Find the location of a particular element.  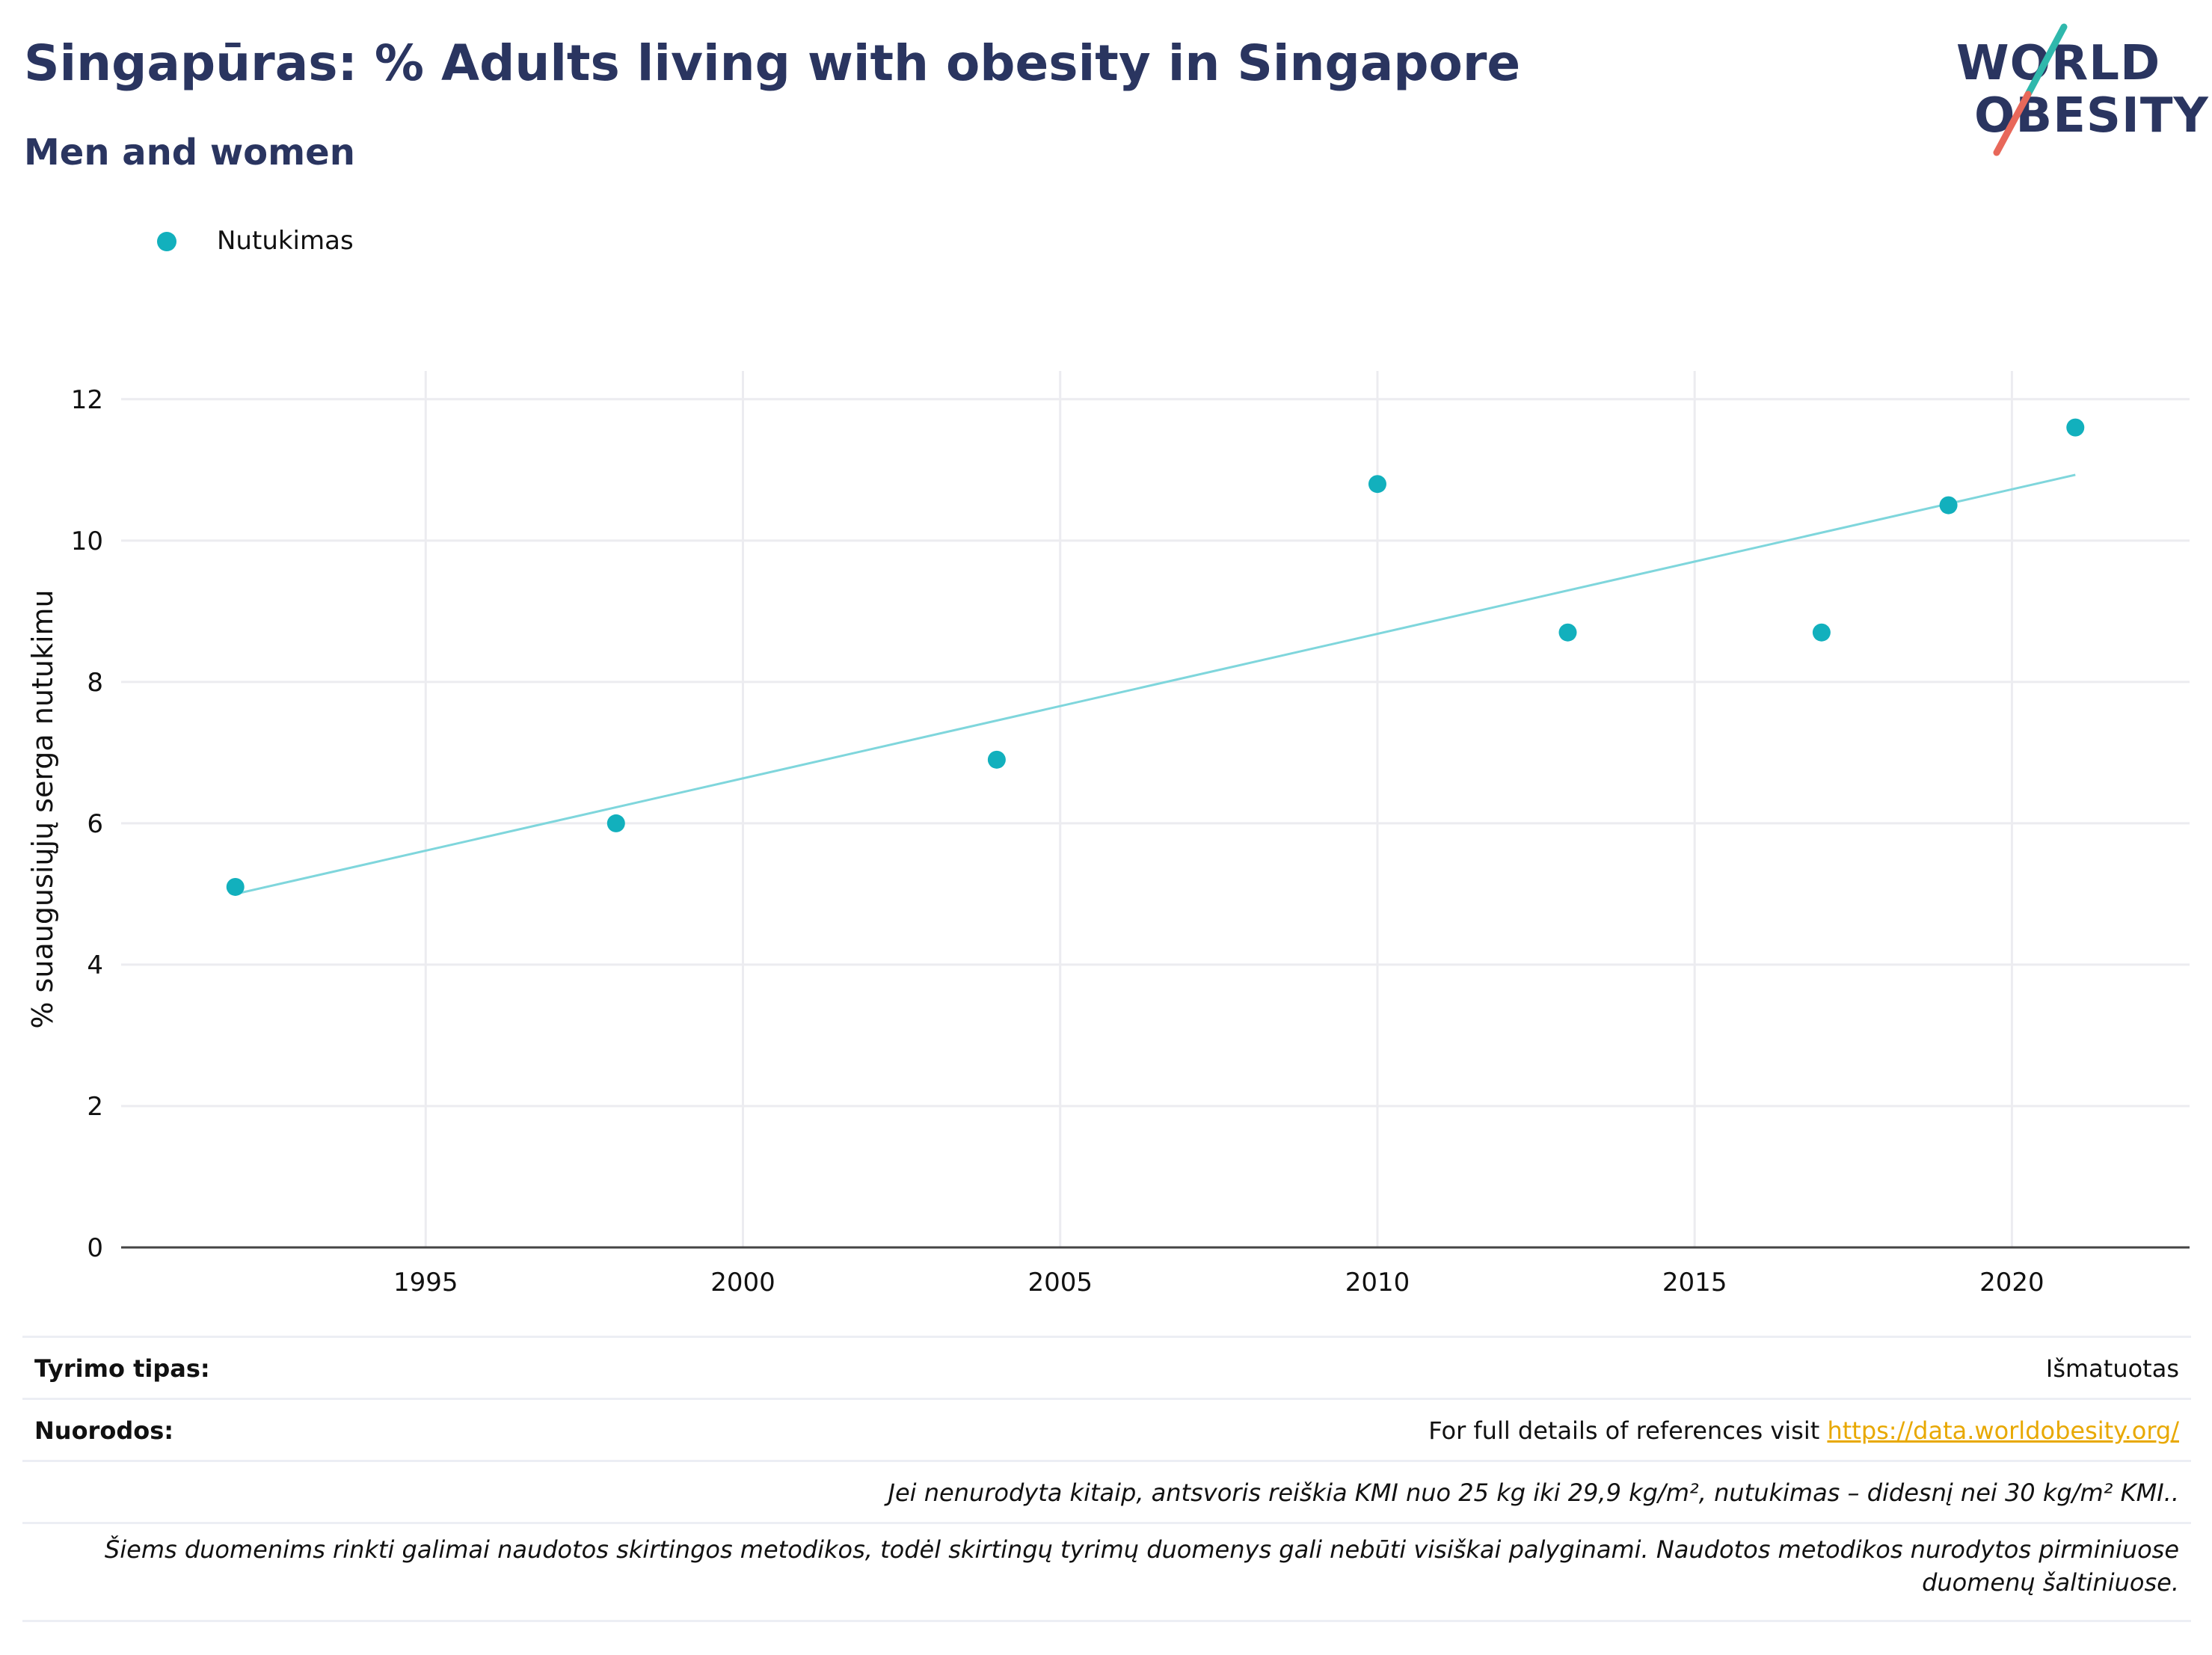

study-type-row: Tyrimo tipas: Išmatuotas is located at coordinates (1106, 1367).